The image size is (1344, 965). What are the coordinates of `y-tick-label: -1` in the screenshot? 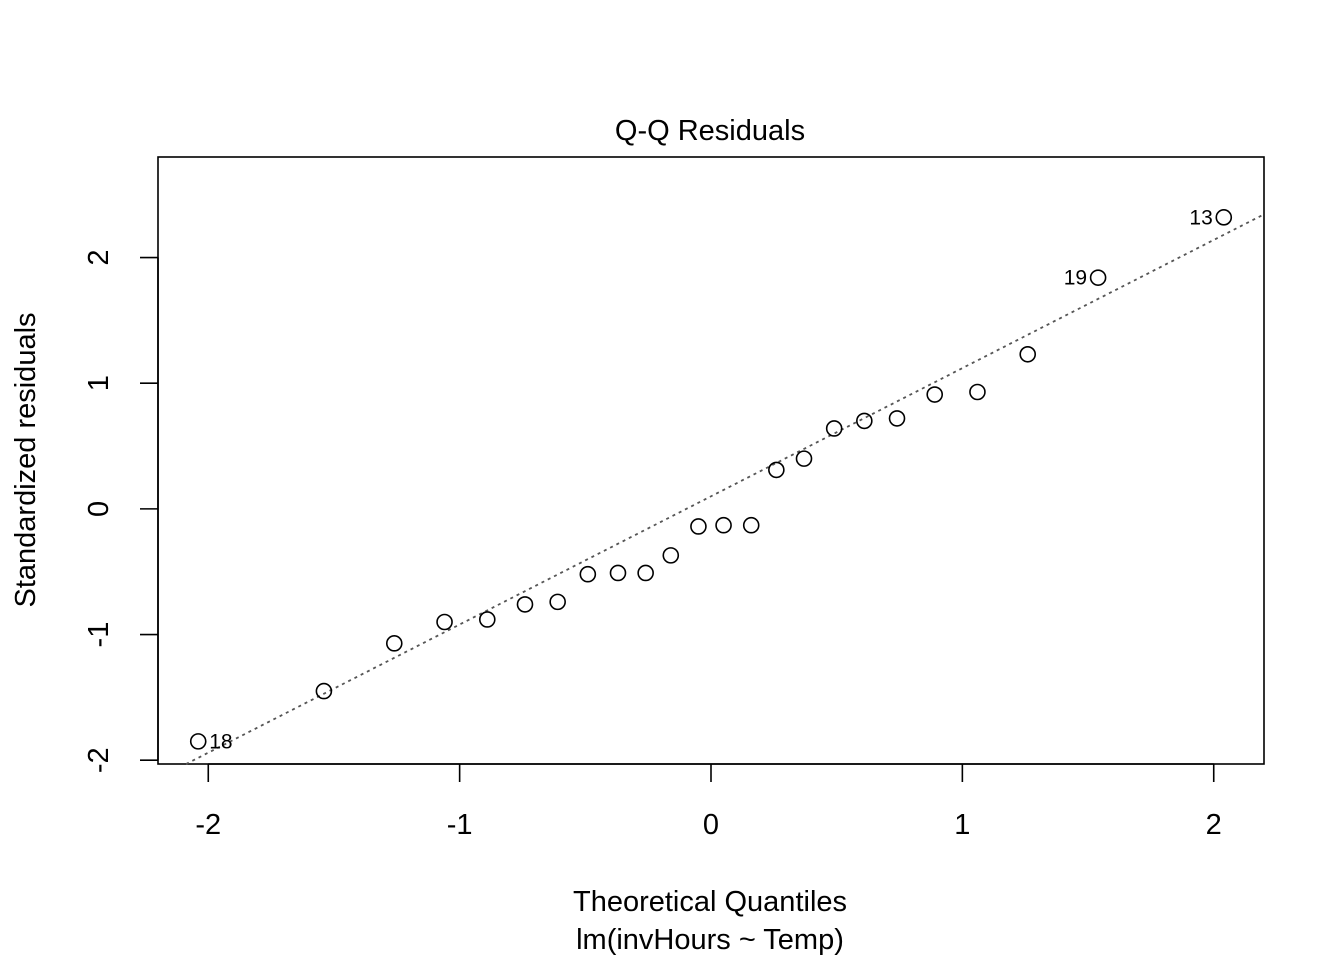 It's located at (99, 635).